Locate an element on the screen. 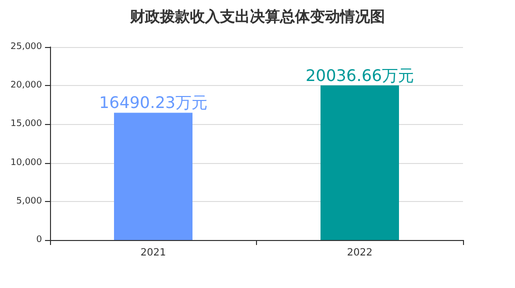  x-tick-label: 2022 is located at coordinates (359, 253).